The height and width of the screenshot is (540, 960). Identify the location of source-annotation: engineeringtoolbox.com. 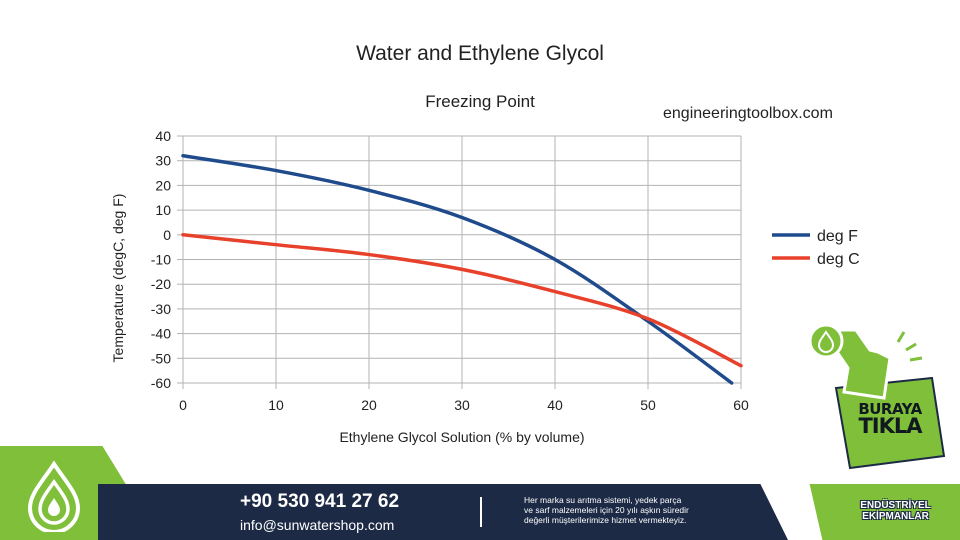
(748, 113).